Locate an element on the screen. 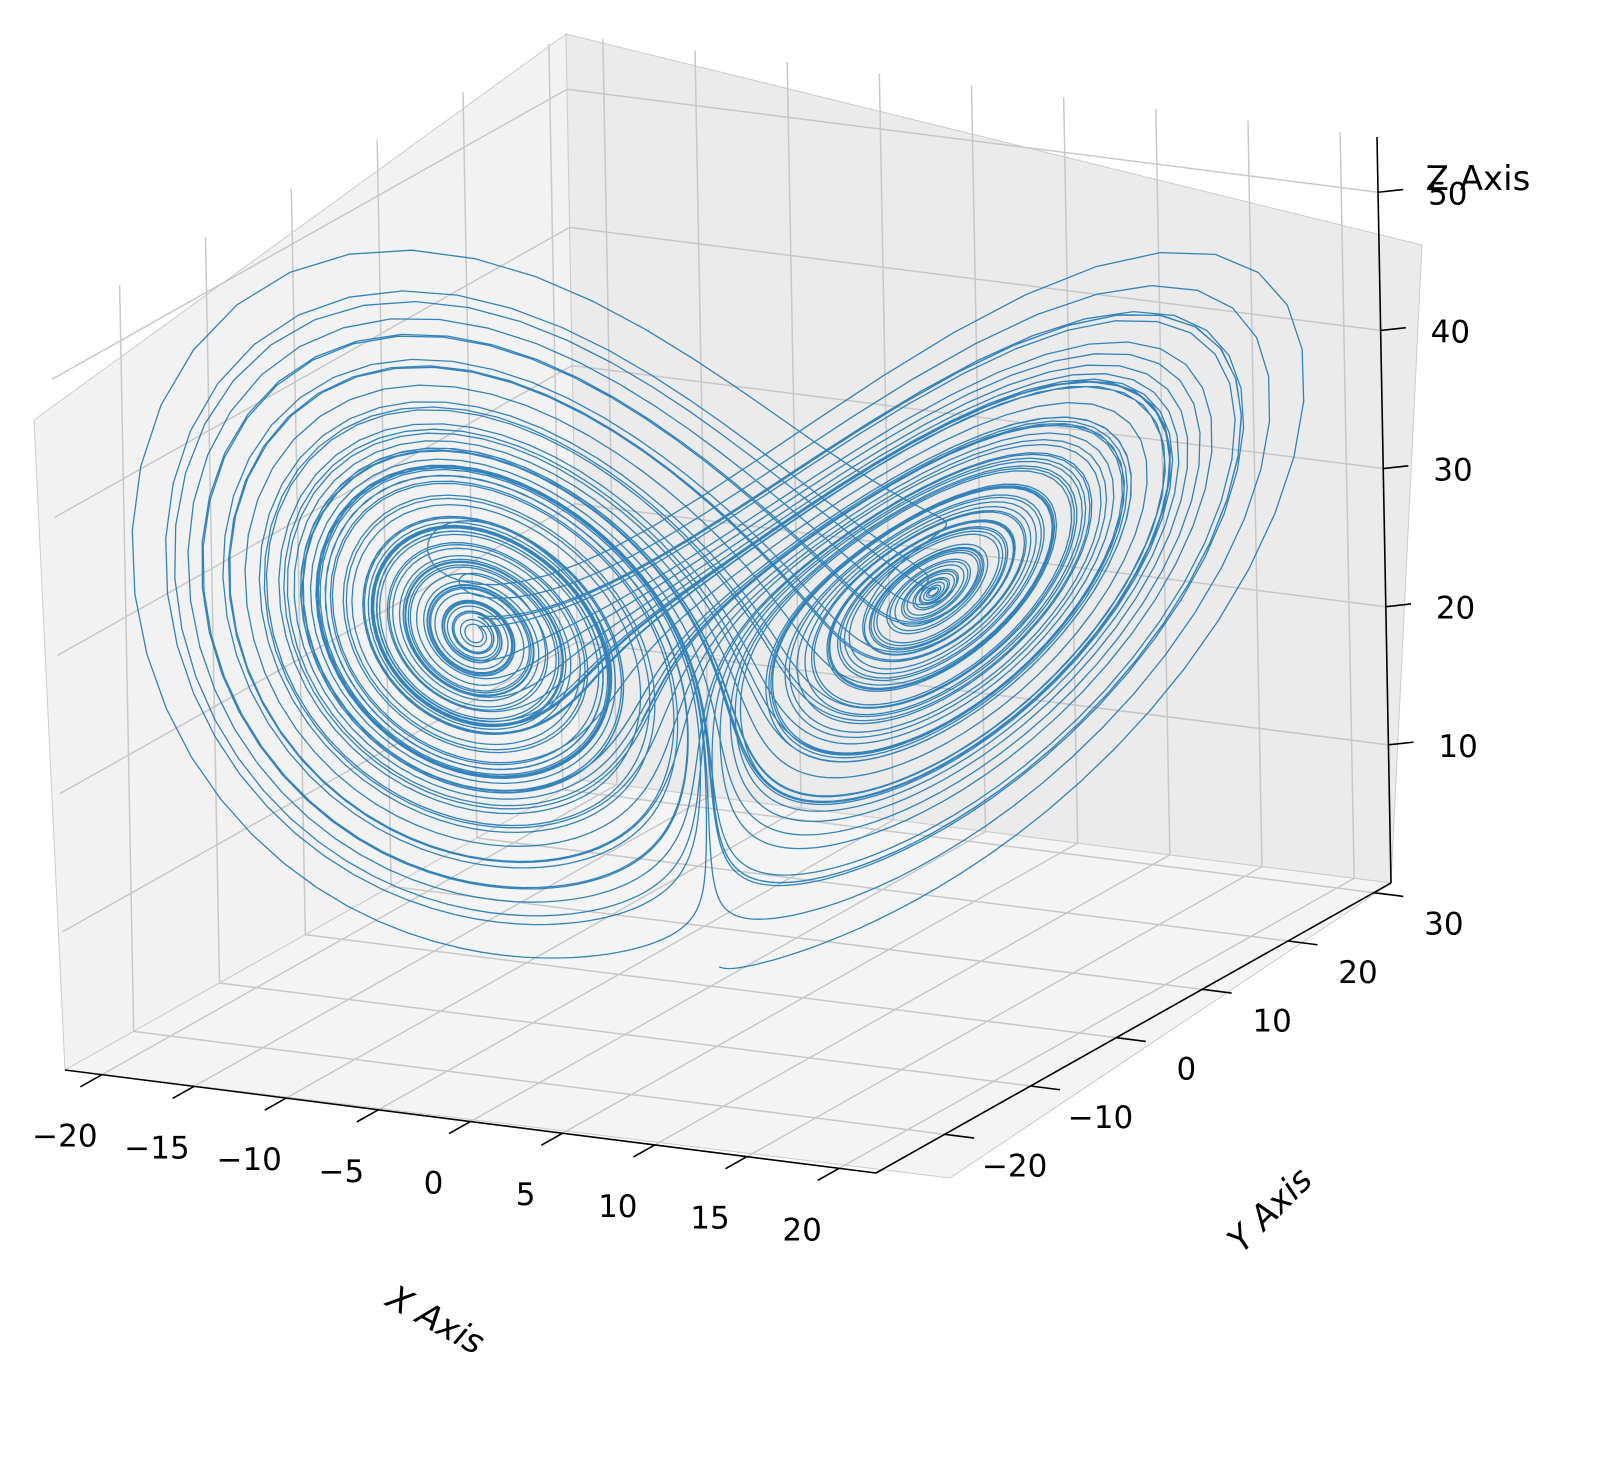 The image size is (1601, 1473). z-axis-label: Z Axis is located at coordinates (1478, 179).